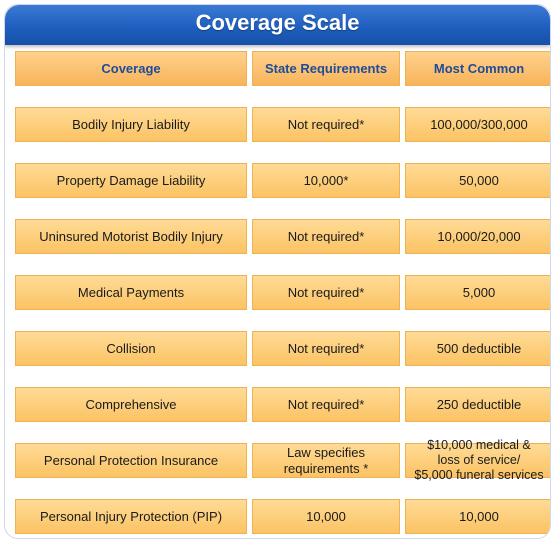  What do you see at coordinates (131, 348) in the screenshot?
I see `cell-coverage: Collision` at bounding box center [131, 348].